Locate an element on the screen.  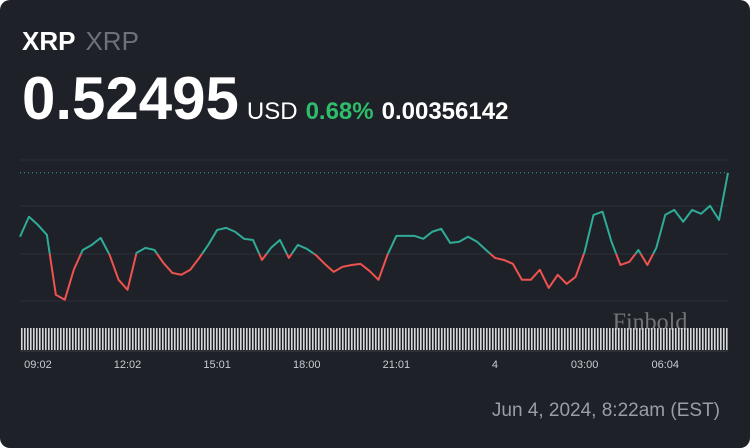
x-tick-label: 15:01 is located at coordinates (217, 365).